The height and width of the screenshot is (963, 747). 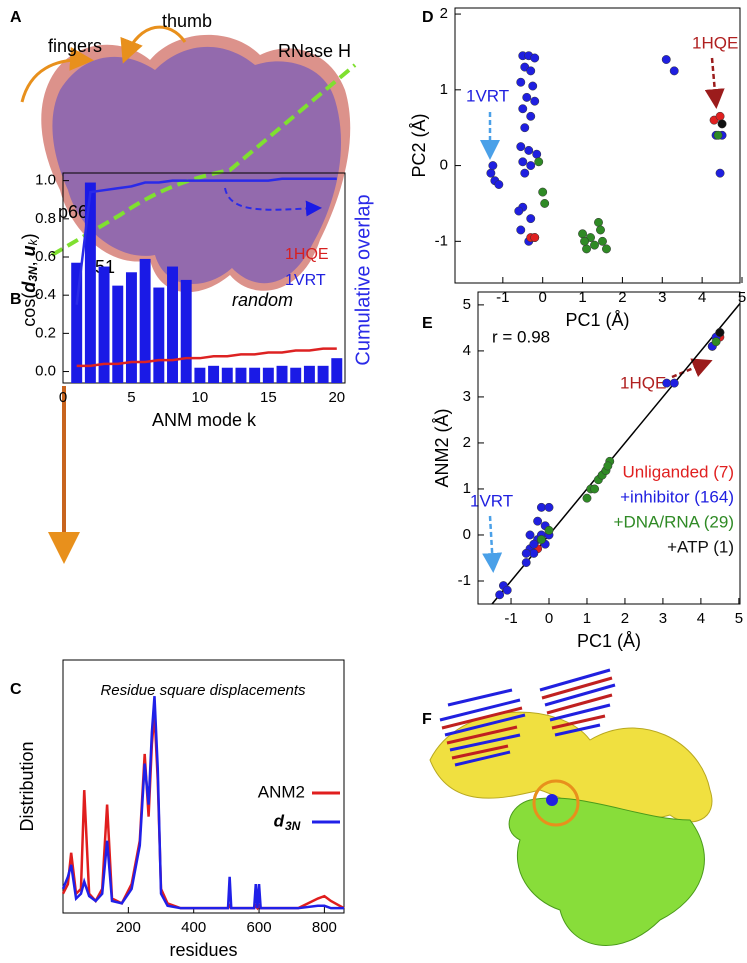 I want to click on label: RNase H, so click(x=314, y=51).